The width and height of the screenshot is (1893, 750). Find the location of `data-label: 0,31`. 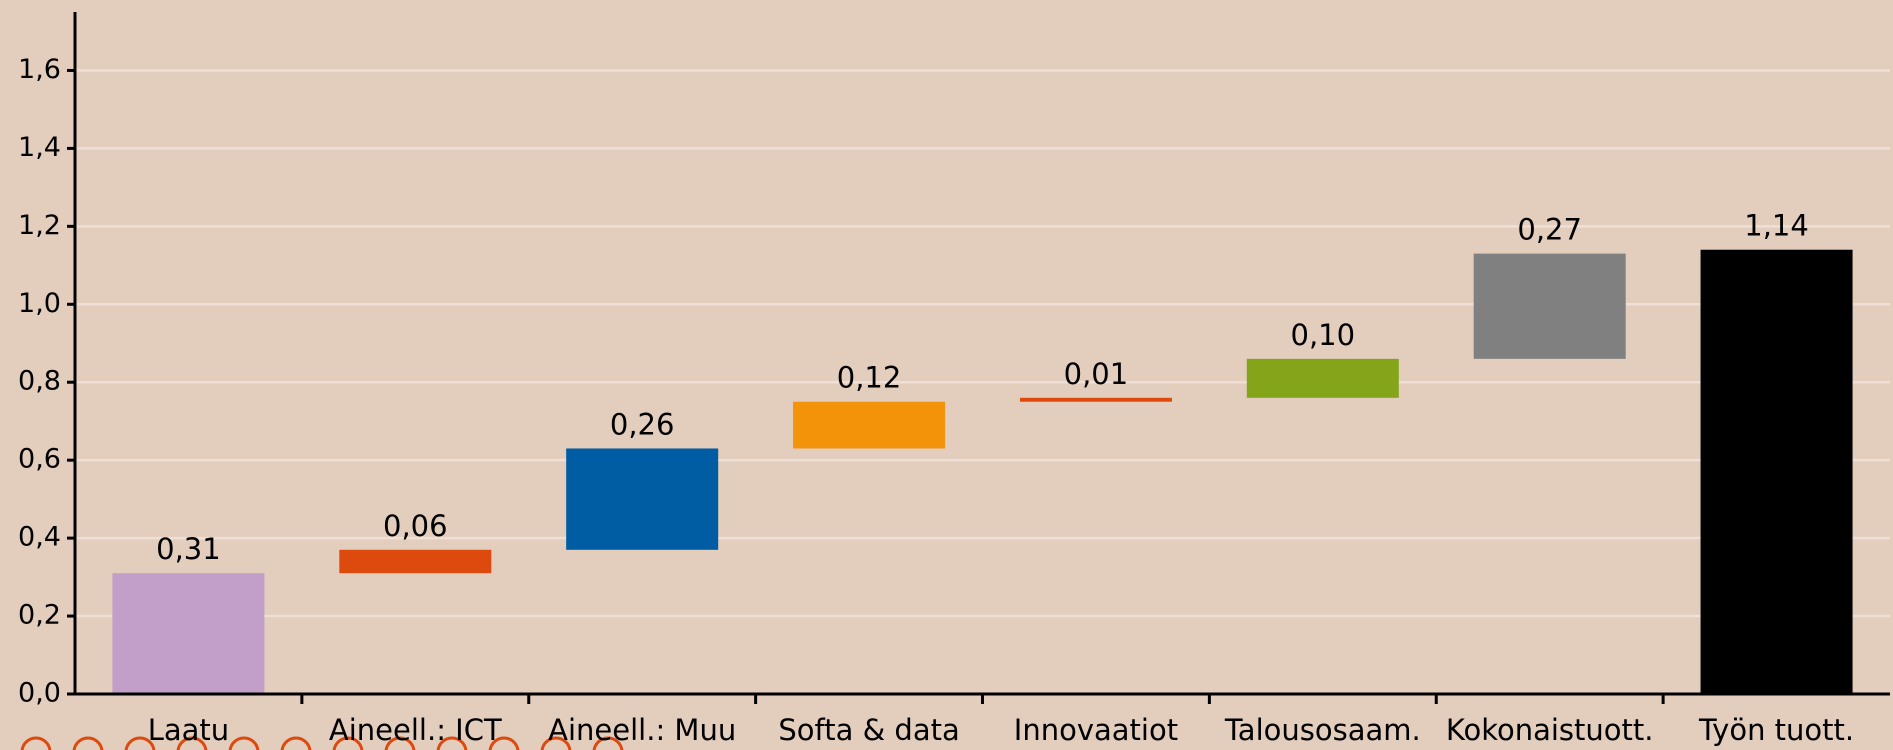

data-label: 0,31 is located at coordinates (188, 549).